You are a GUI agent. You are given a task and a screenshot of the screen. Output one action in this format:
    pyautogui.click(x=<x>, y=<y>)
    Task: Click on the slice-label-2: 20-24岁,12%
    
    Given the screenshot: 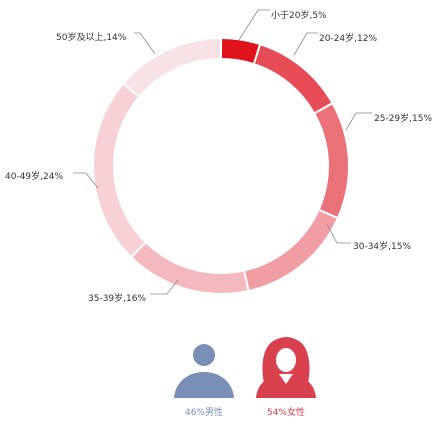 What is the action you would take?
    pyautogui.click(x=348, y=38)
    